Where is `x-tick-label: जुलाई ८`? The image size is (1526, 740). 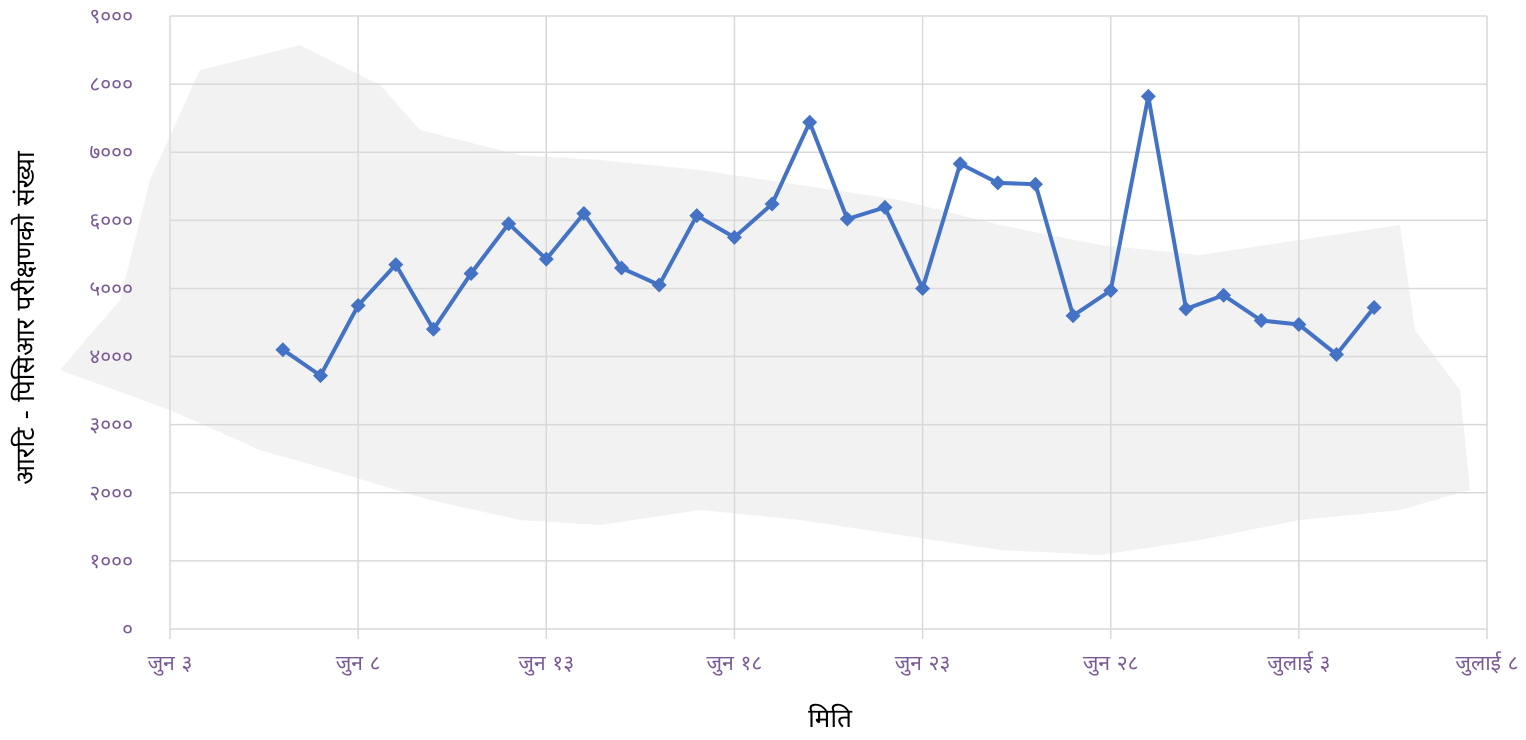 x-tick-label: जुलाई ८ is located at coordinates (1486, 663).